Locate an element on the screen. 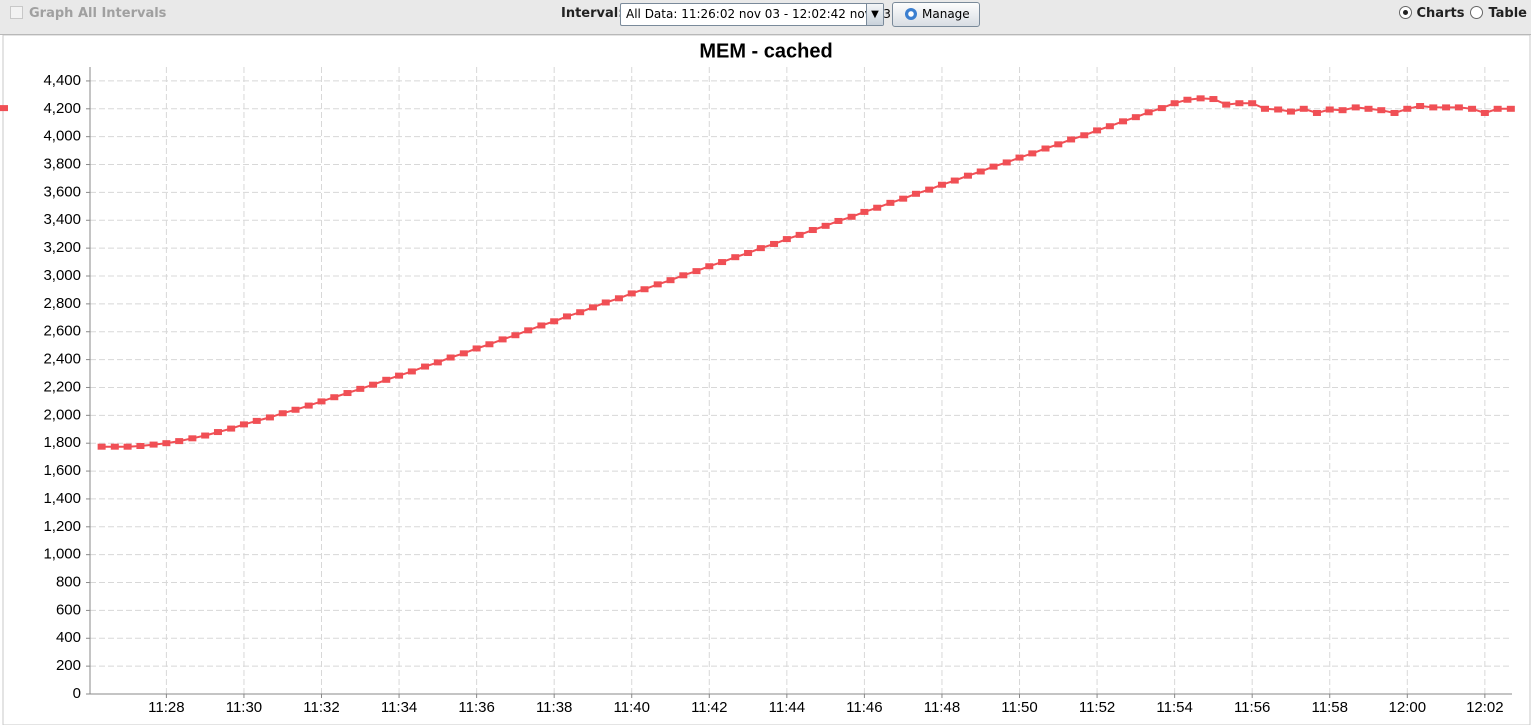  y-tick-label: 4,000 is located at coordinates (62, 136).